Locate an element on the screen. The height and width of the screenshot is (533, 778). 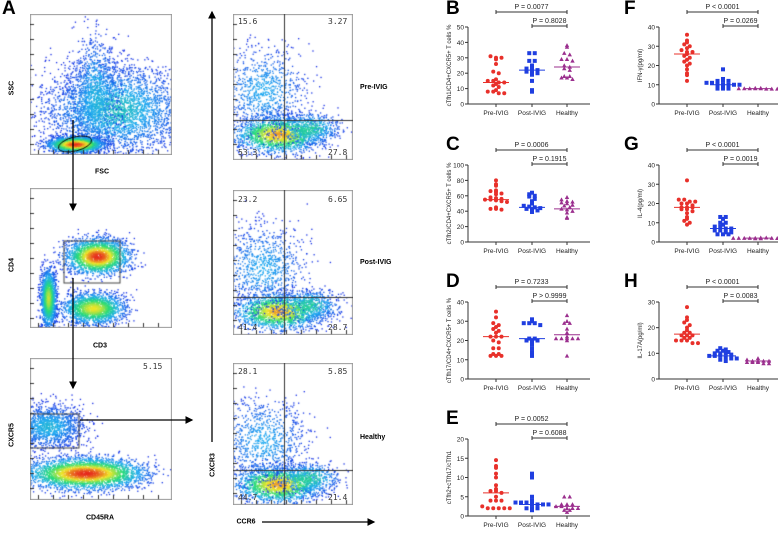
y-axis-label: IFN-γ(pg/ml) is located at coordinates (641, 65).